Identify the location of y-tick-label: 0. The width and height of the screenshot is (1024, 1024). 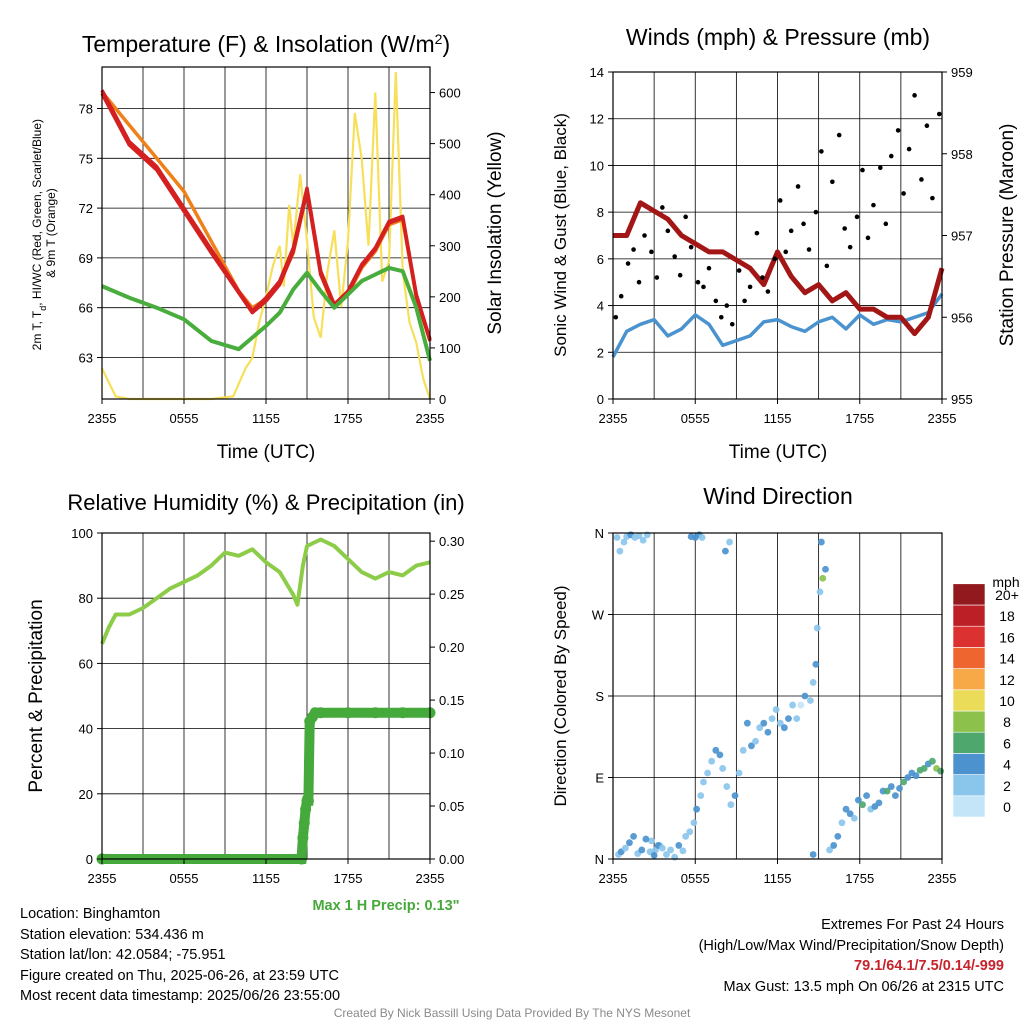
(89, 859).